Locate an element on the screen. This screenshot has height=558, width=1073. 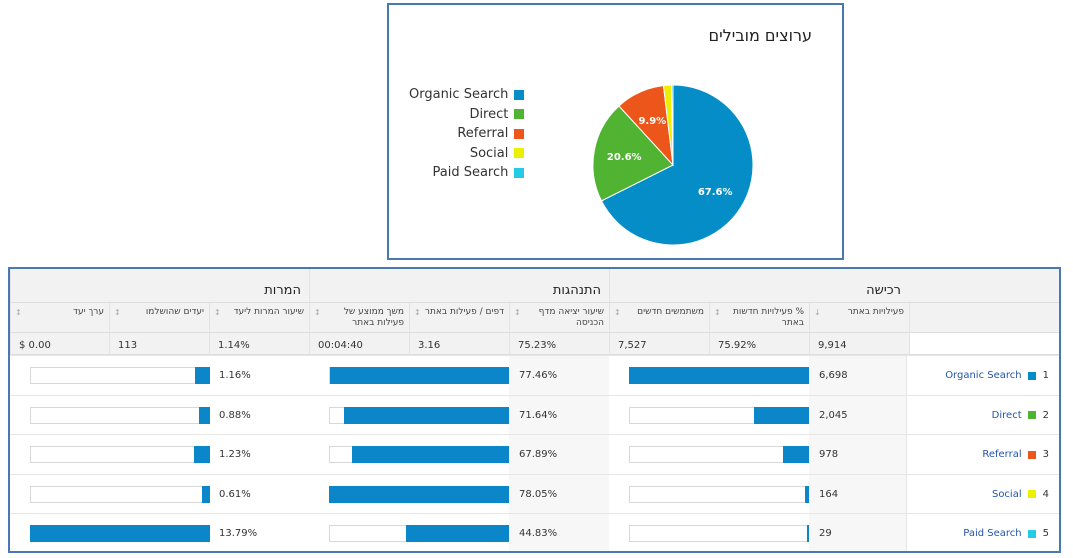
pie-data-label: 67.6% is located at coordinates (715, 192).